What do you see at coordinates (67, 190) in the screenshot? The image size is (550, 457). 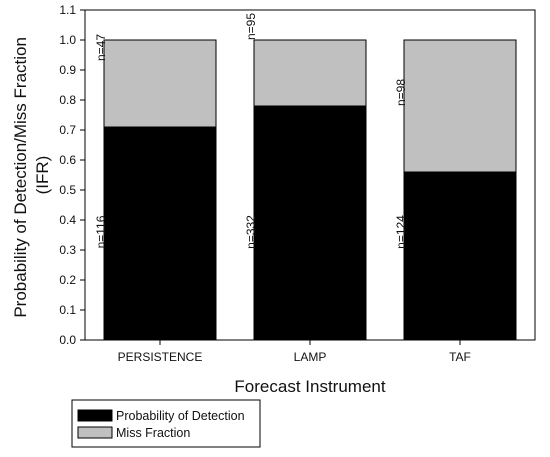 I see `y-tick-label: 0.5` at bounding box center [67, 190].